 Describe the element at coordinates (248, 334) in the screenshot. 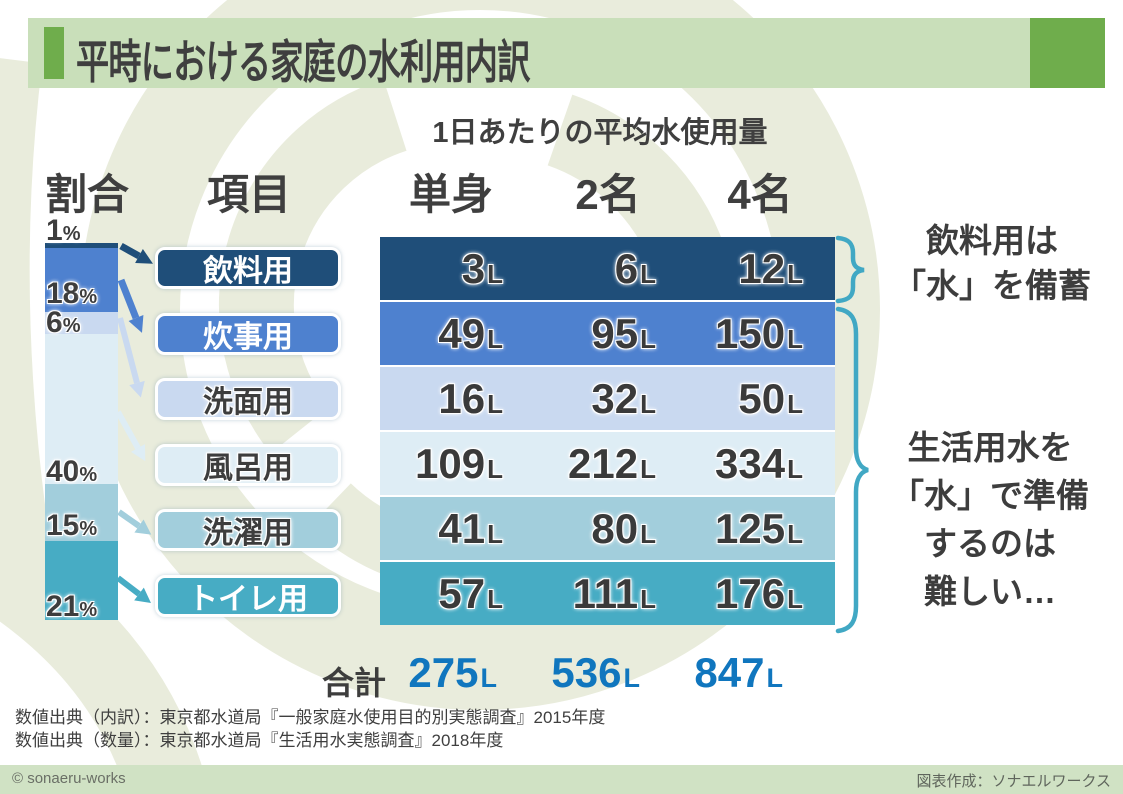

I see `category-pill-cooking: 炊事用` at that location.